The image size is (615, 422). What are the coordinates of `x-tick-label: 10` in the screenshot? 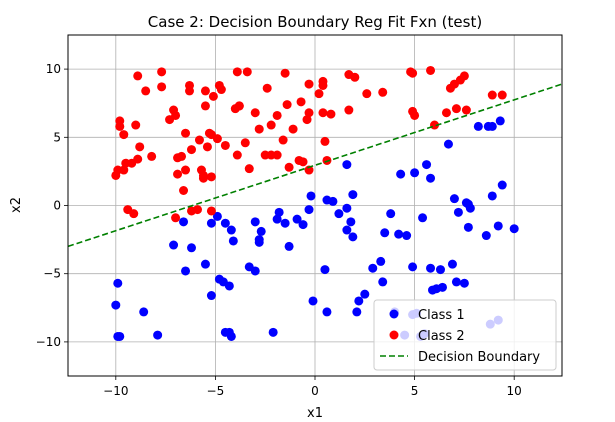 It's located at (514, 391).